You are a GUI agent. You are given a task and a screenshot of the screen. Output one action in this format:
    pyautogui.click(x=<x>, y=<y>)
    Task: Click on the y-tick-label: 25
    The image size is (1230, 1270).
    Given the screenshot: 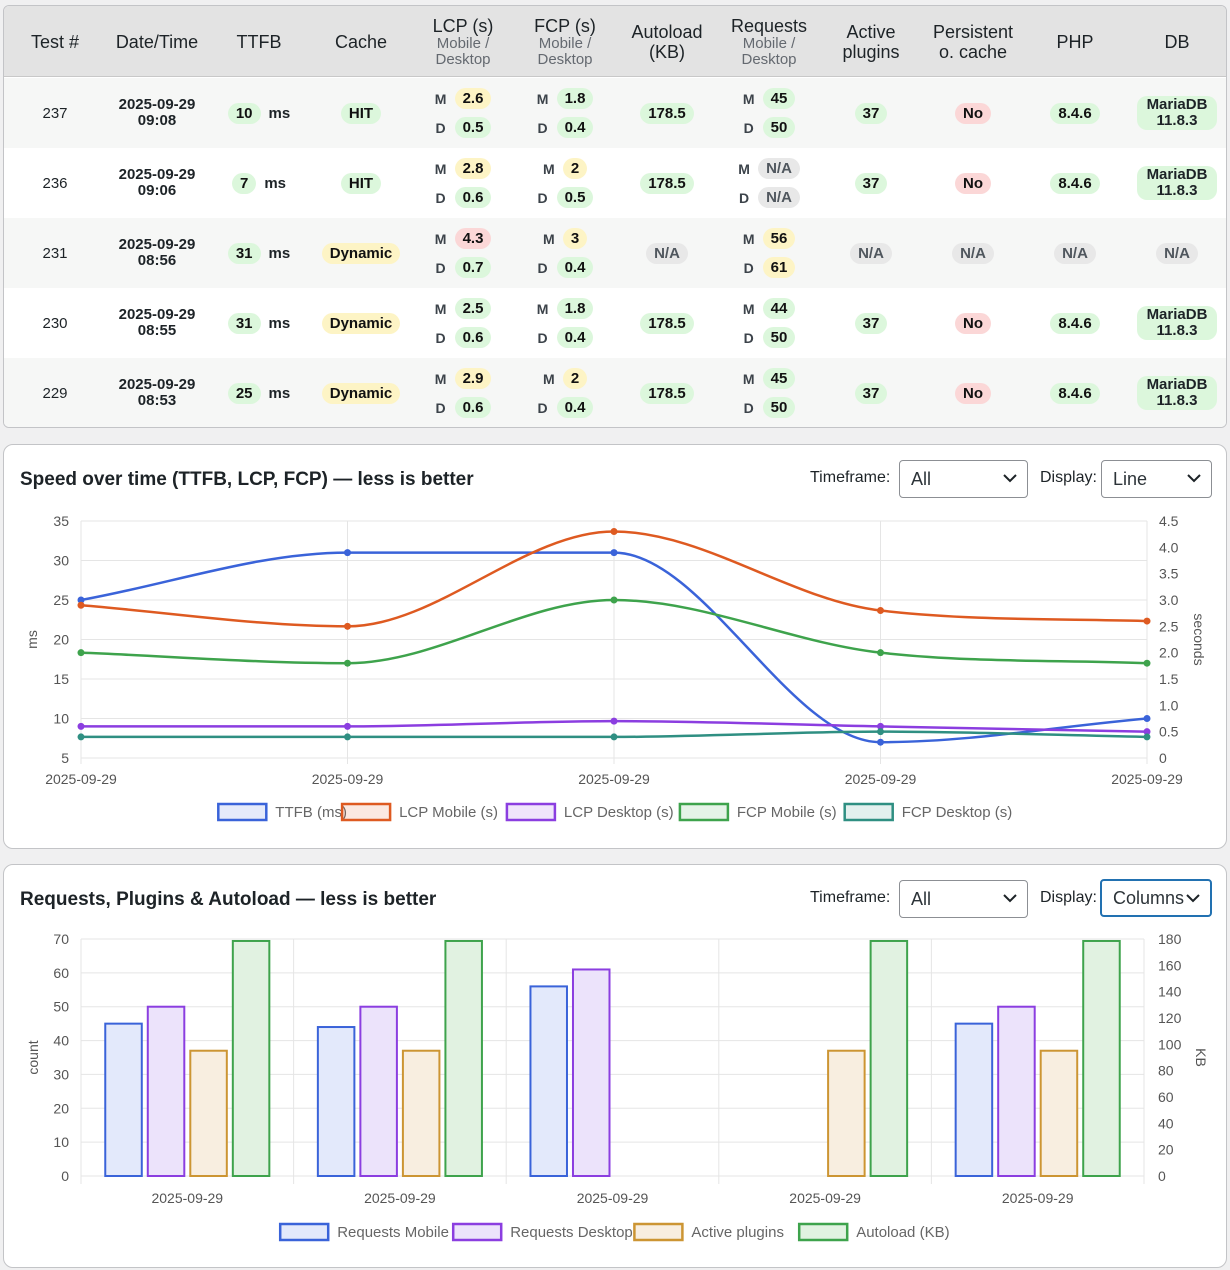 What is the action you would take?
    pyautogui.click(x=61, y=600)
    